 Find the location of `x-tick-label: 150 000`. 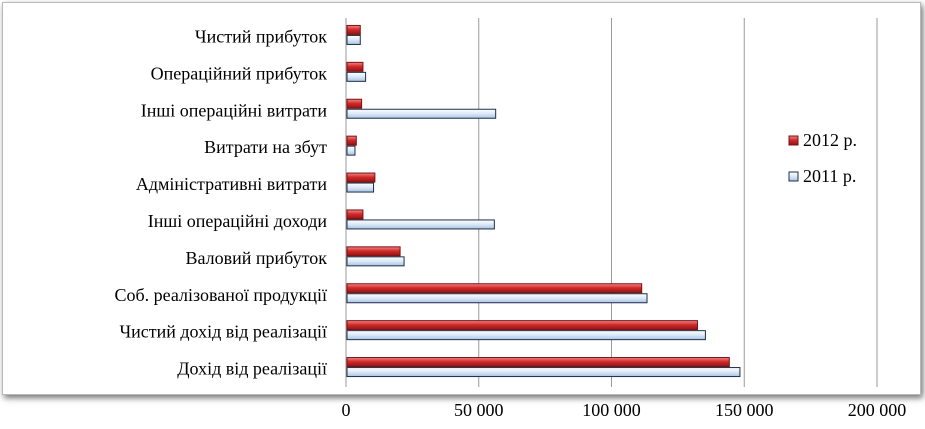

x-tick-label: 150 000 is located at coordinates (744, 410).